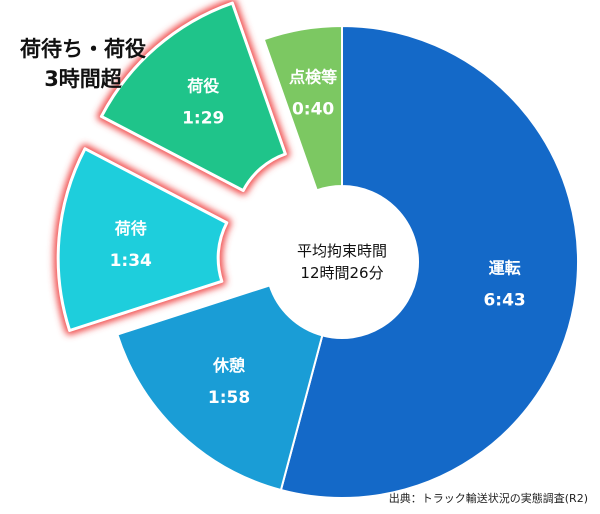  Describe the element at coordinates (83, 79) in the screenshot. I see `headline-line-2: 3時間超` at that location.